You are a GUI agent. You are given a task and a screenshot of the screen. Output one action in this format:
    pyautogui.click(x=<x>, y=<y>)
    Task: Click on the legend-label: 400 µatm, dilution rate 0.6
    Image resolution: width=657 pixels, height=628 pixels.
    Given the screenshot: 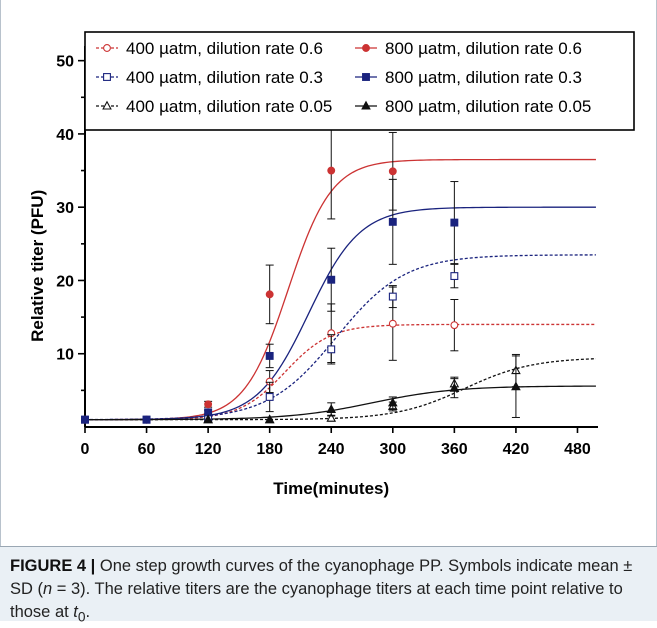 What is the action you would take?
    pyautogui.click(x=224, y=48)
    